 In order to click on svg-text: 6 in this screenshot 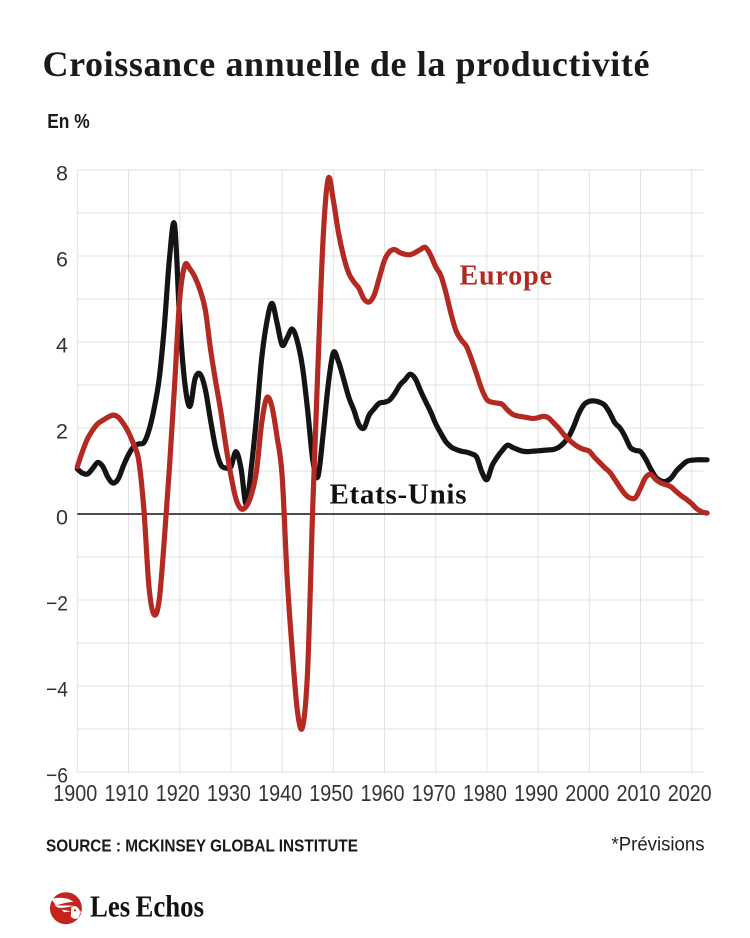, I will do `click(62, 259)`.